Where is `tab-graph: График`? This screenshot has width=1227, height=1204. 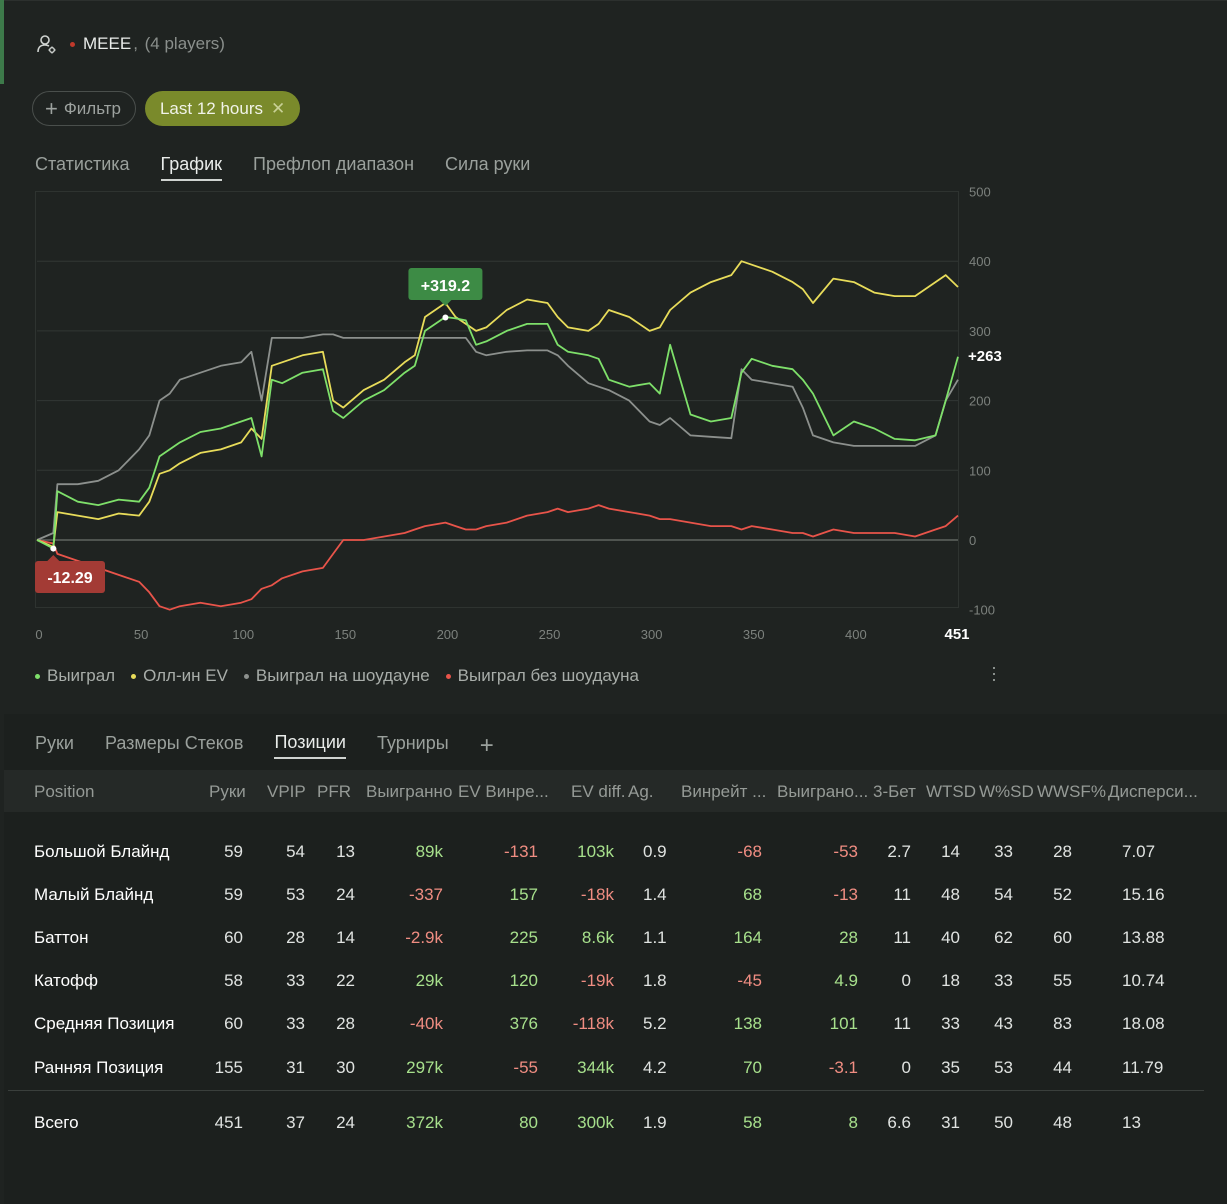 tab-graph: График is located at coordinates (191, 167).